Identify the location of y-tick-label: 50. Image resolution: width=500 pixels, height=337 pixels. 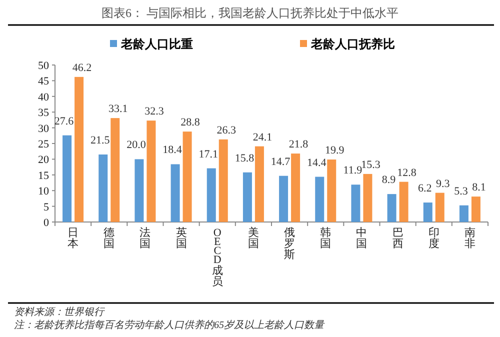
(44, 66).